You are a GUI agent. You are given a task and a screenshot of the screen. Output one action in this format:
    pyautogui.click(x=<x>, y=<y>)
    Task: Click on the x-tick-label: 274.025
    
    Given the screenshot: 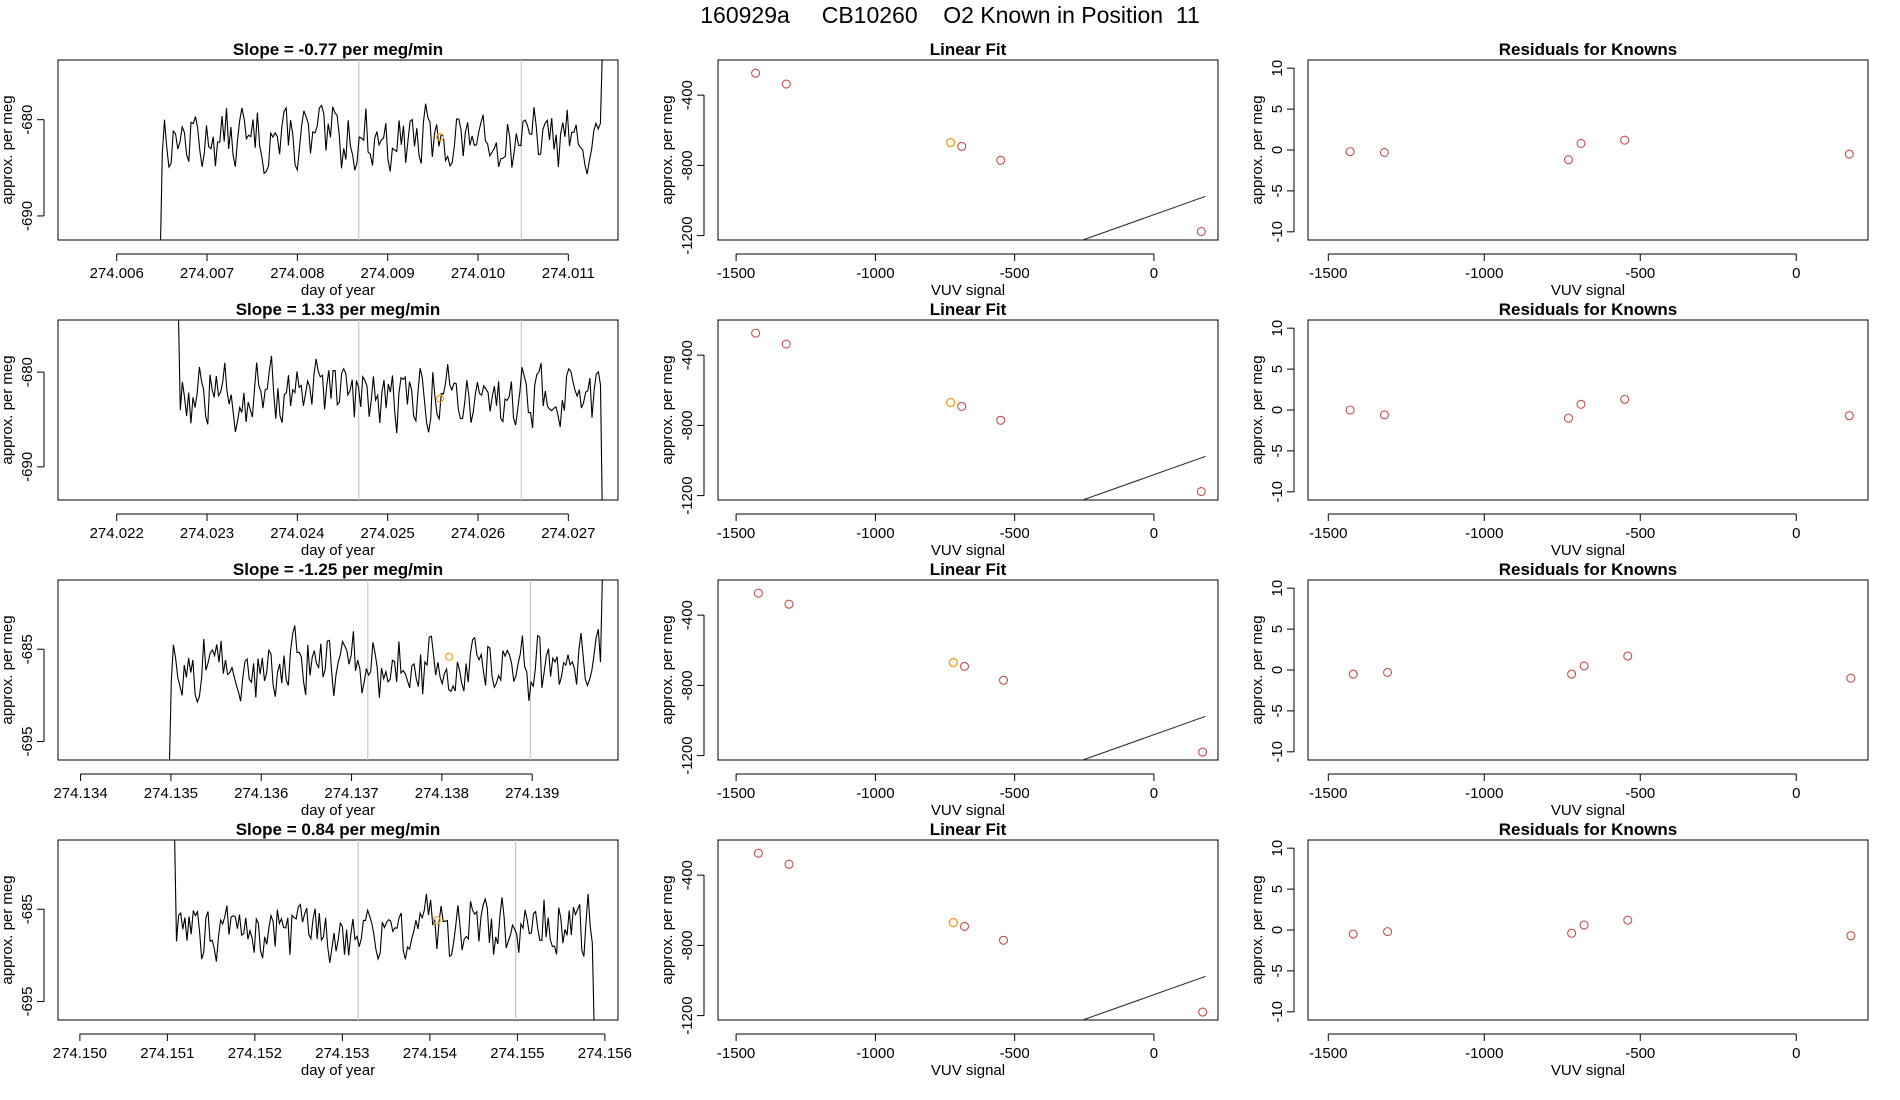 What is the action you would take?
    pyautogui.click(x=388, y=533)
    